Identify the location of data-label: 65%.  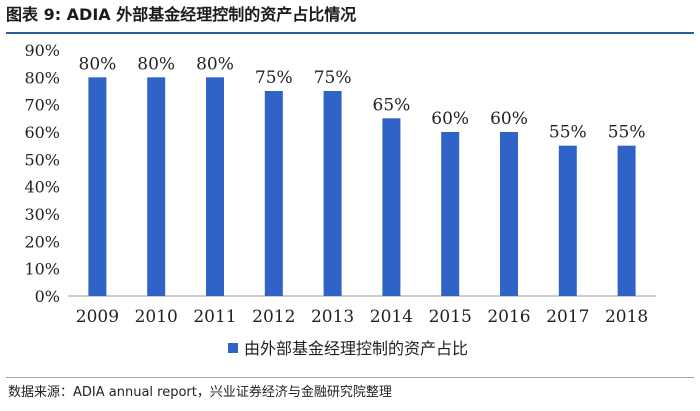
(392, 105).